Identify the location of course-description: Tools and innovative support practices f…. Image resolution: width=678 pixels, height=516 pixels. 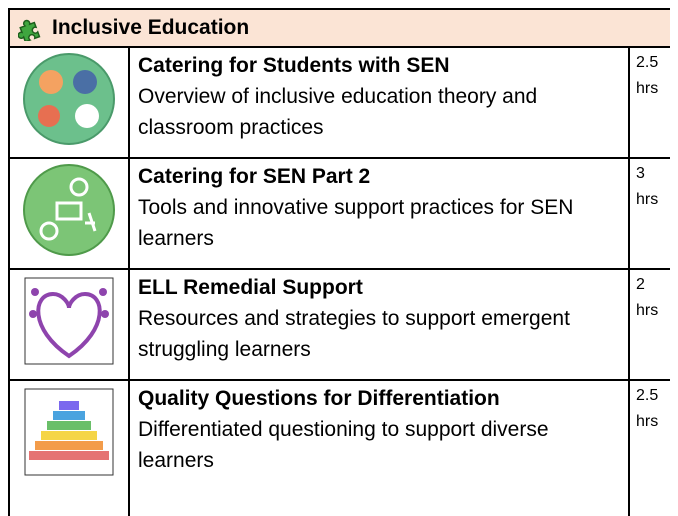
(356, 223).